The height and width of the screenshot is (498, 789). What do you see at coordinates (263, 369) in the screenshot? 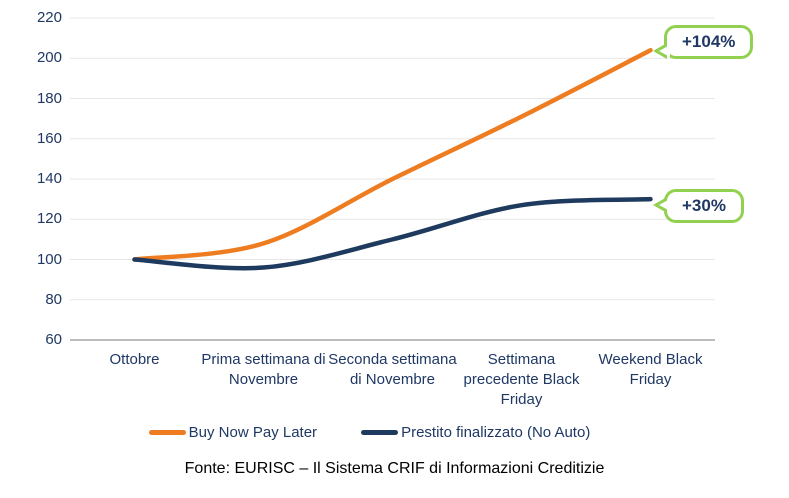
I see `x-axis-label: Prima settimana di Novembre` at bounding box center [263, 369].